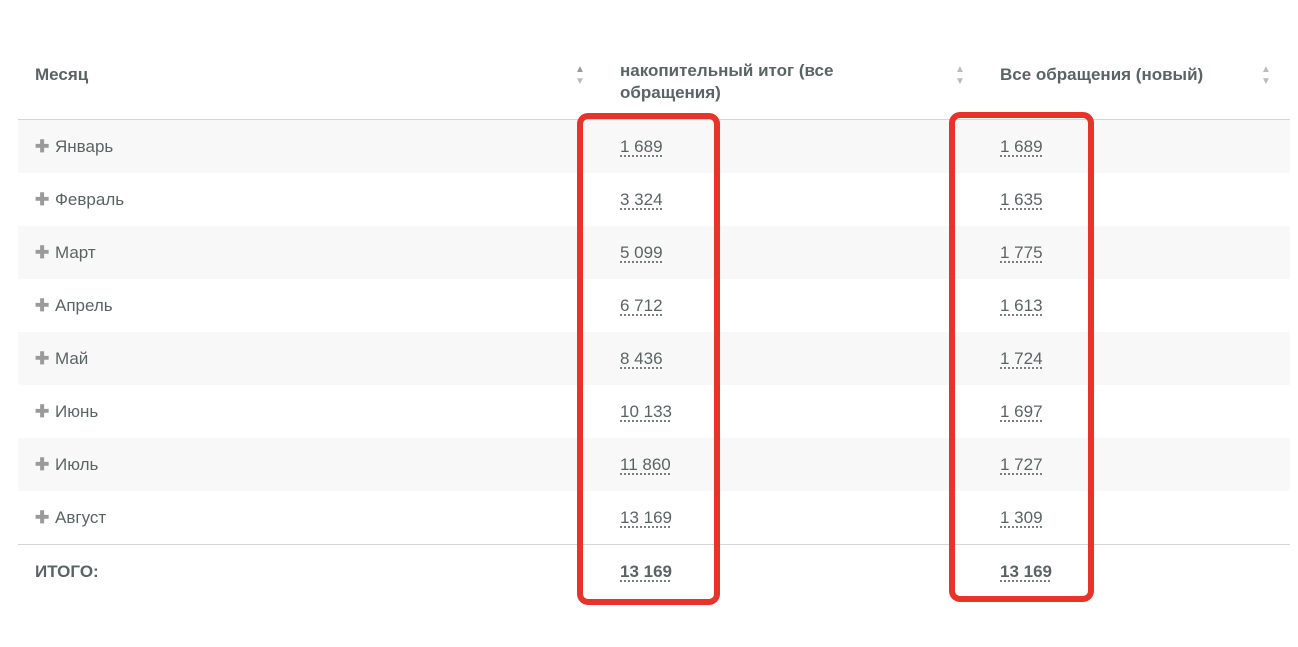 This screenshot has height=647, width=1298. What do you see at coordinates (1021, 411) in the screenshot?
I see `all-new-value: 1 697` at bounding box center [1021, 411].